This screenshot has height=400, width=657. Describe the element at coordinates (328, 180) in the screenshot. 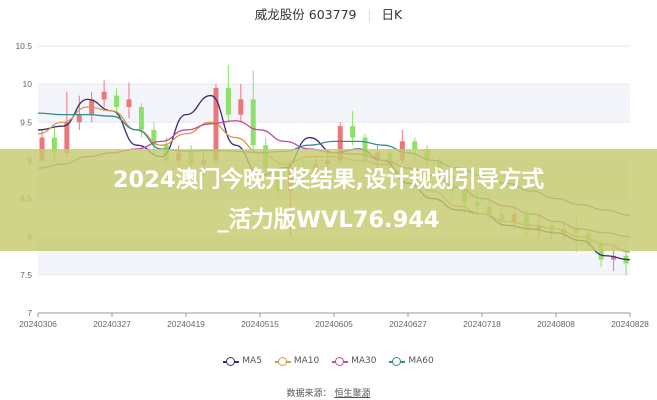

I see `banner-line-1: 2024澳门今晚开奖结果,设计规划引导方式` at that location.